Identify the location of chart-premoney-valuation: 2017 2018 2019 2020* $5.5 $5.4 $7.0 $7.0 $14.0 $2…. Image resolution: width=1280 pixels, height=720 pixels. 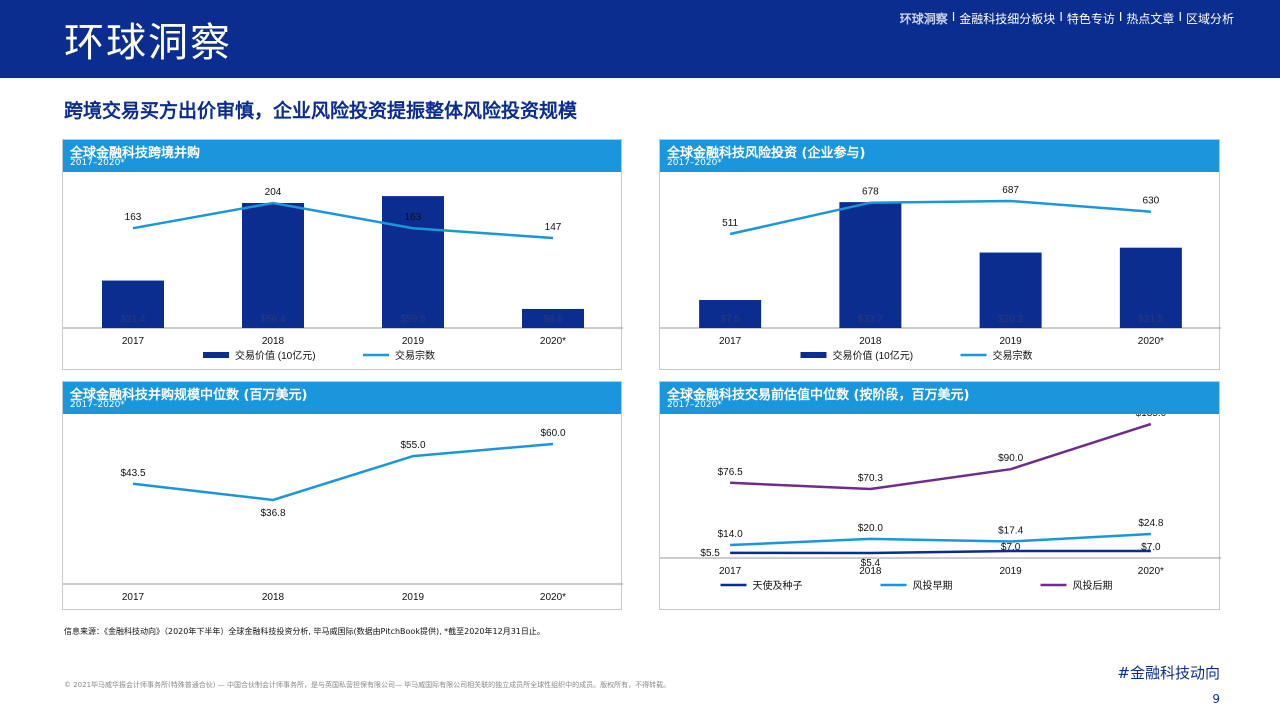
(940, 503).